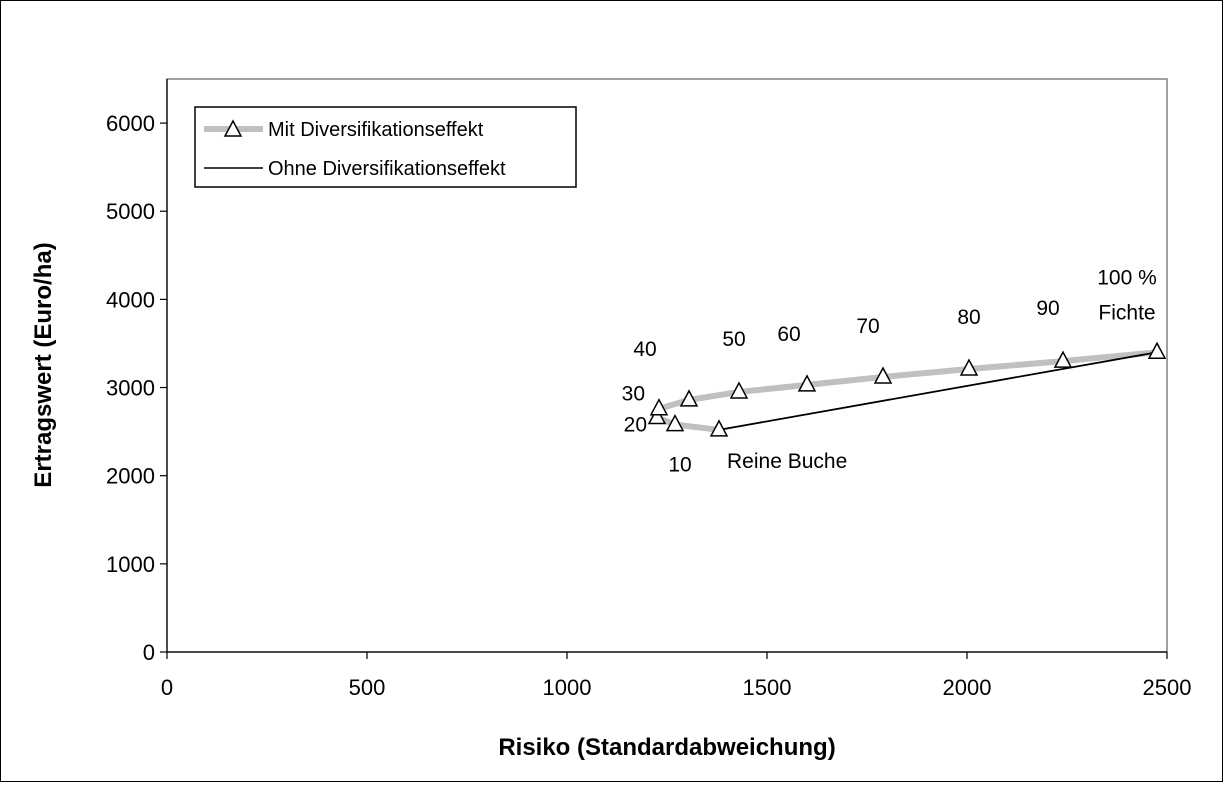  Describe the element at coordinates (130, 476) in the screenshot. I see `y-tick-label: 2000` at that location.